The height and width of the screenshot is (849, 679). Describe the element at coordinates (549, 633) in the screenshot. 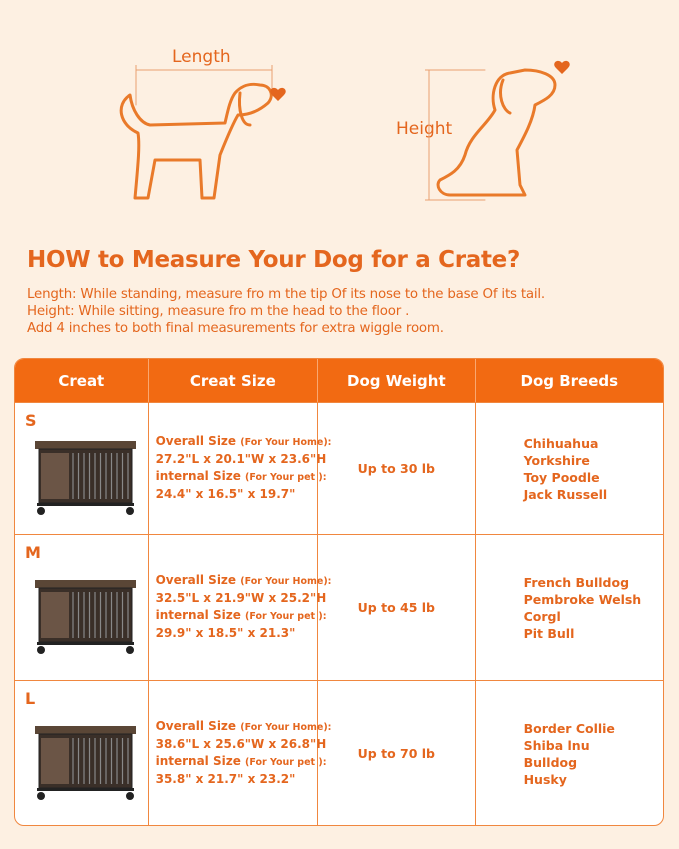

I see `breed-item: Pit Bull` at that location.